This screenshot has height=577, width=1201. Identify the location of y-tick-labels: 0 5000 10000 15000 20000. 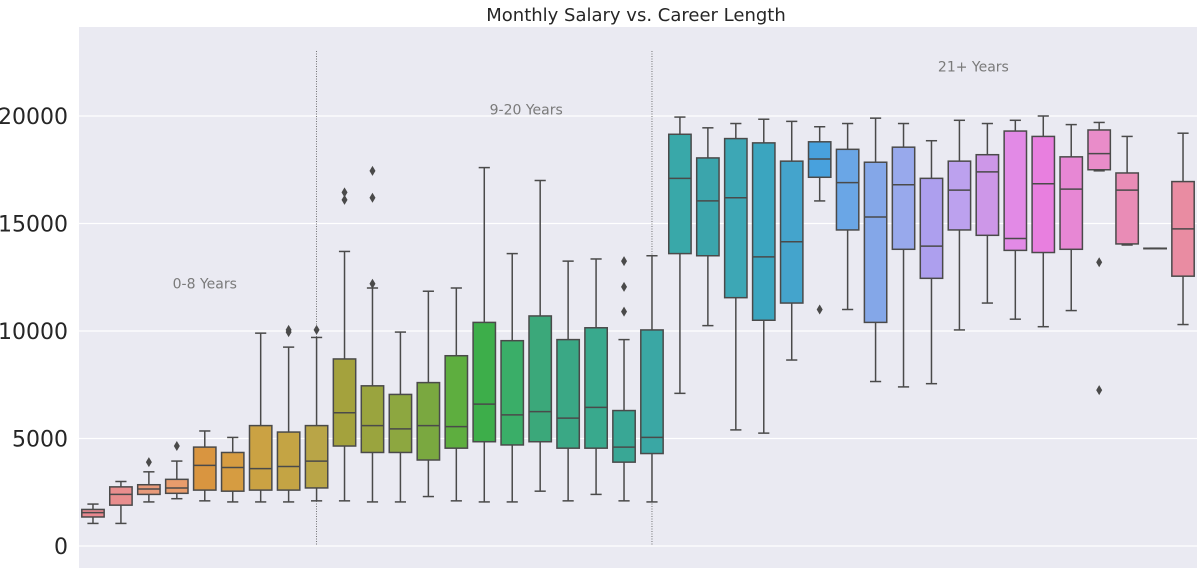
(34, 332).